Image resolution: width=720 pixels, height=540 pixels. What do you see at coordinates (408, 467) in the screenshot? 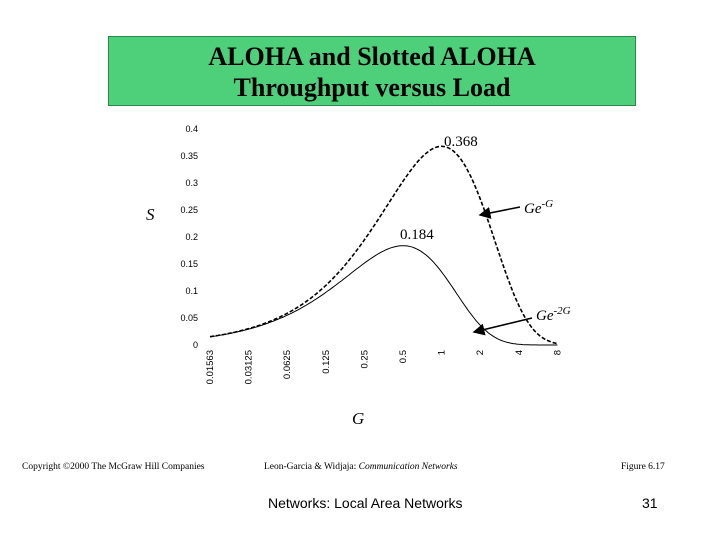
I see `footer-book: Communication Networks` at bounding box center [408, 467].